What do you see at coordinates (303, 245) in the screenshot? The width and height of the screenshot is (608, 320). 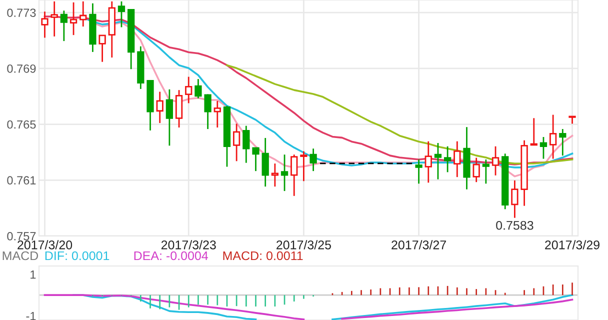 I see `x-tick-label: 2017/3/25` at bounding box center [303, 245].